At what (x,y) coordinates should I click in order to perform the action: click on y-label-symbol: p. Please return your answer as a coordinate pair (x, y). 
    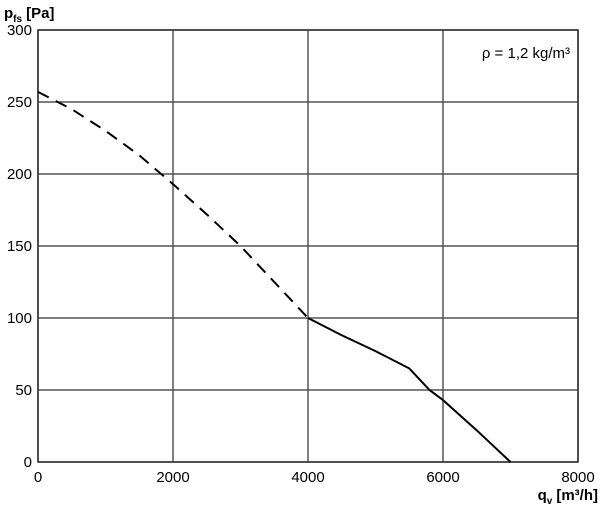
    Looking at the image, I should click on (8, 13).